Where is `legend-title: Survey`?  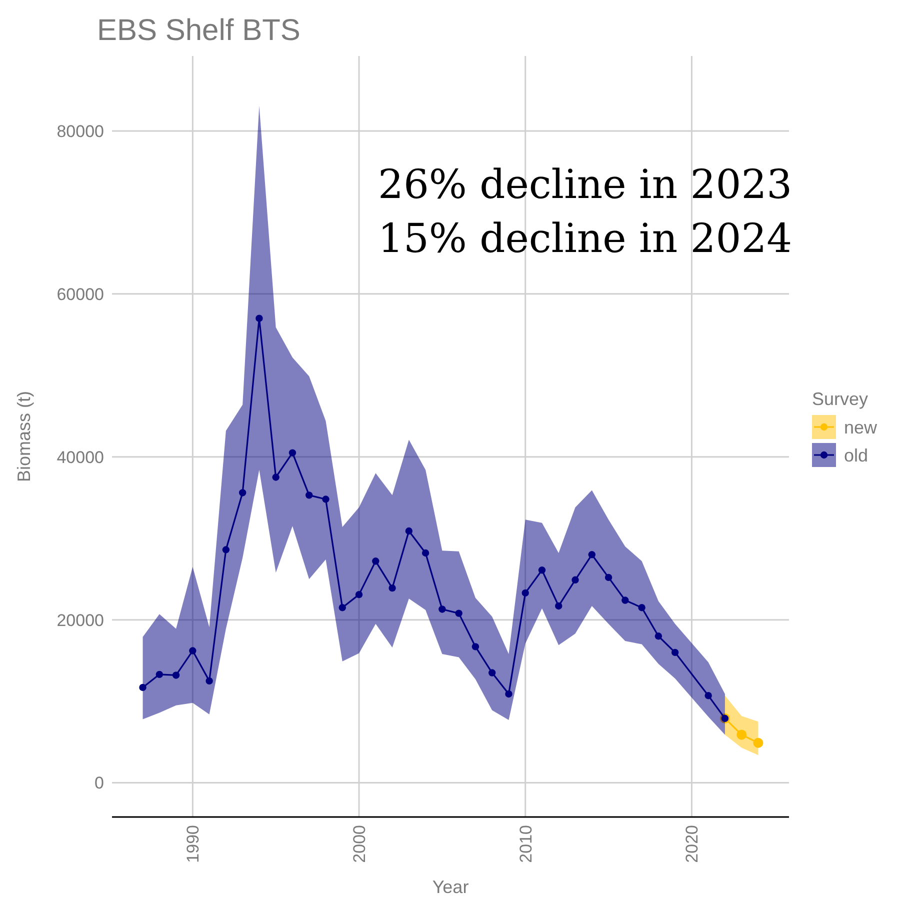
legend-title: Survey is located at coordinates (840, 399).